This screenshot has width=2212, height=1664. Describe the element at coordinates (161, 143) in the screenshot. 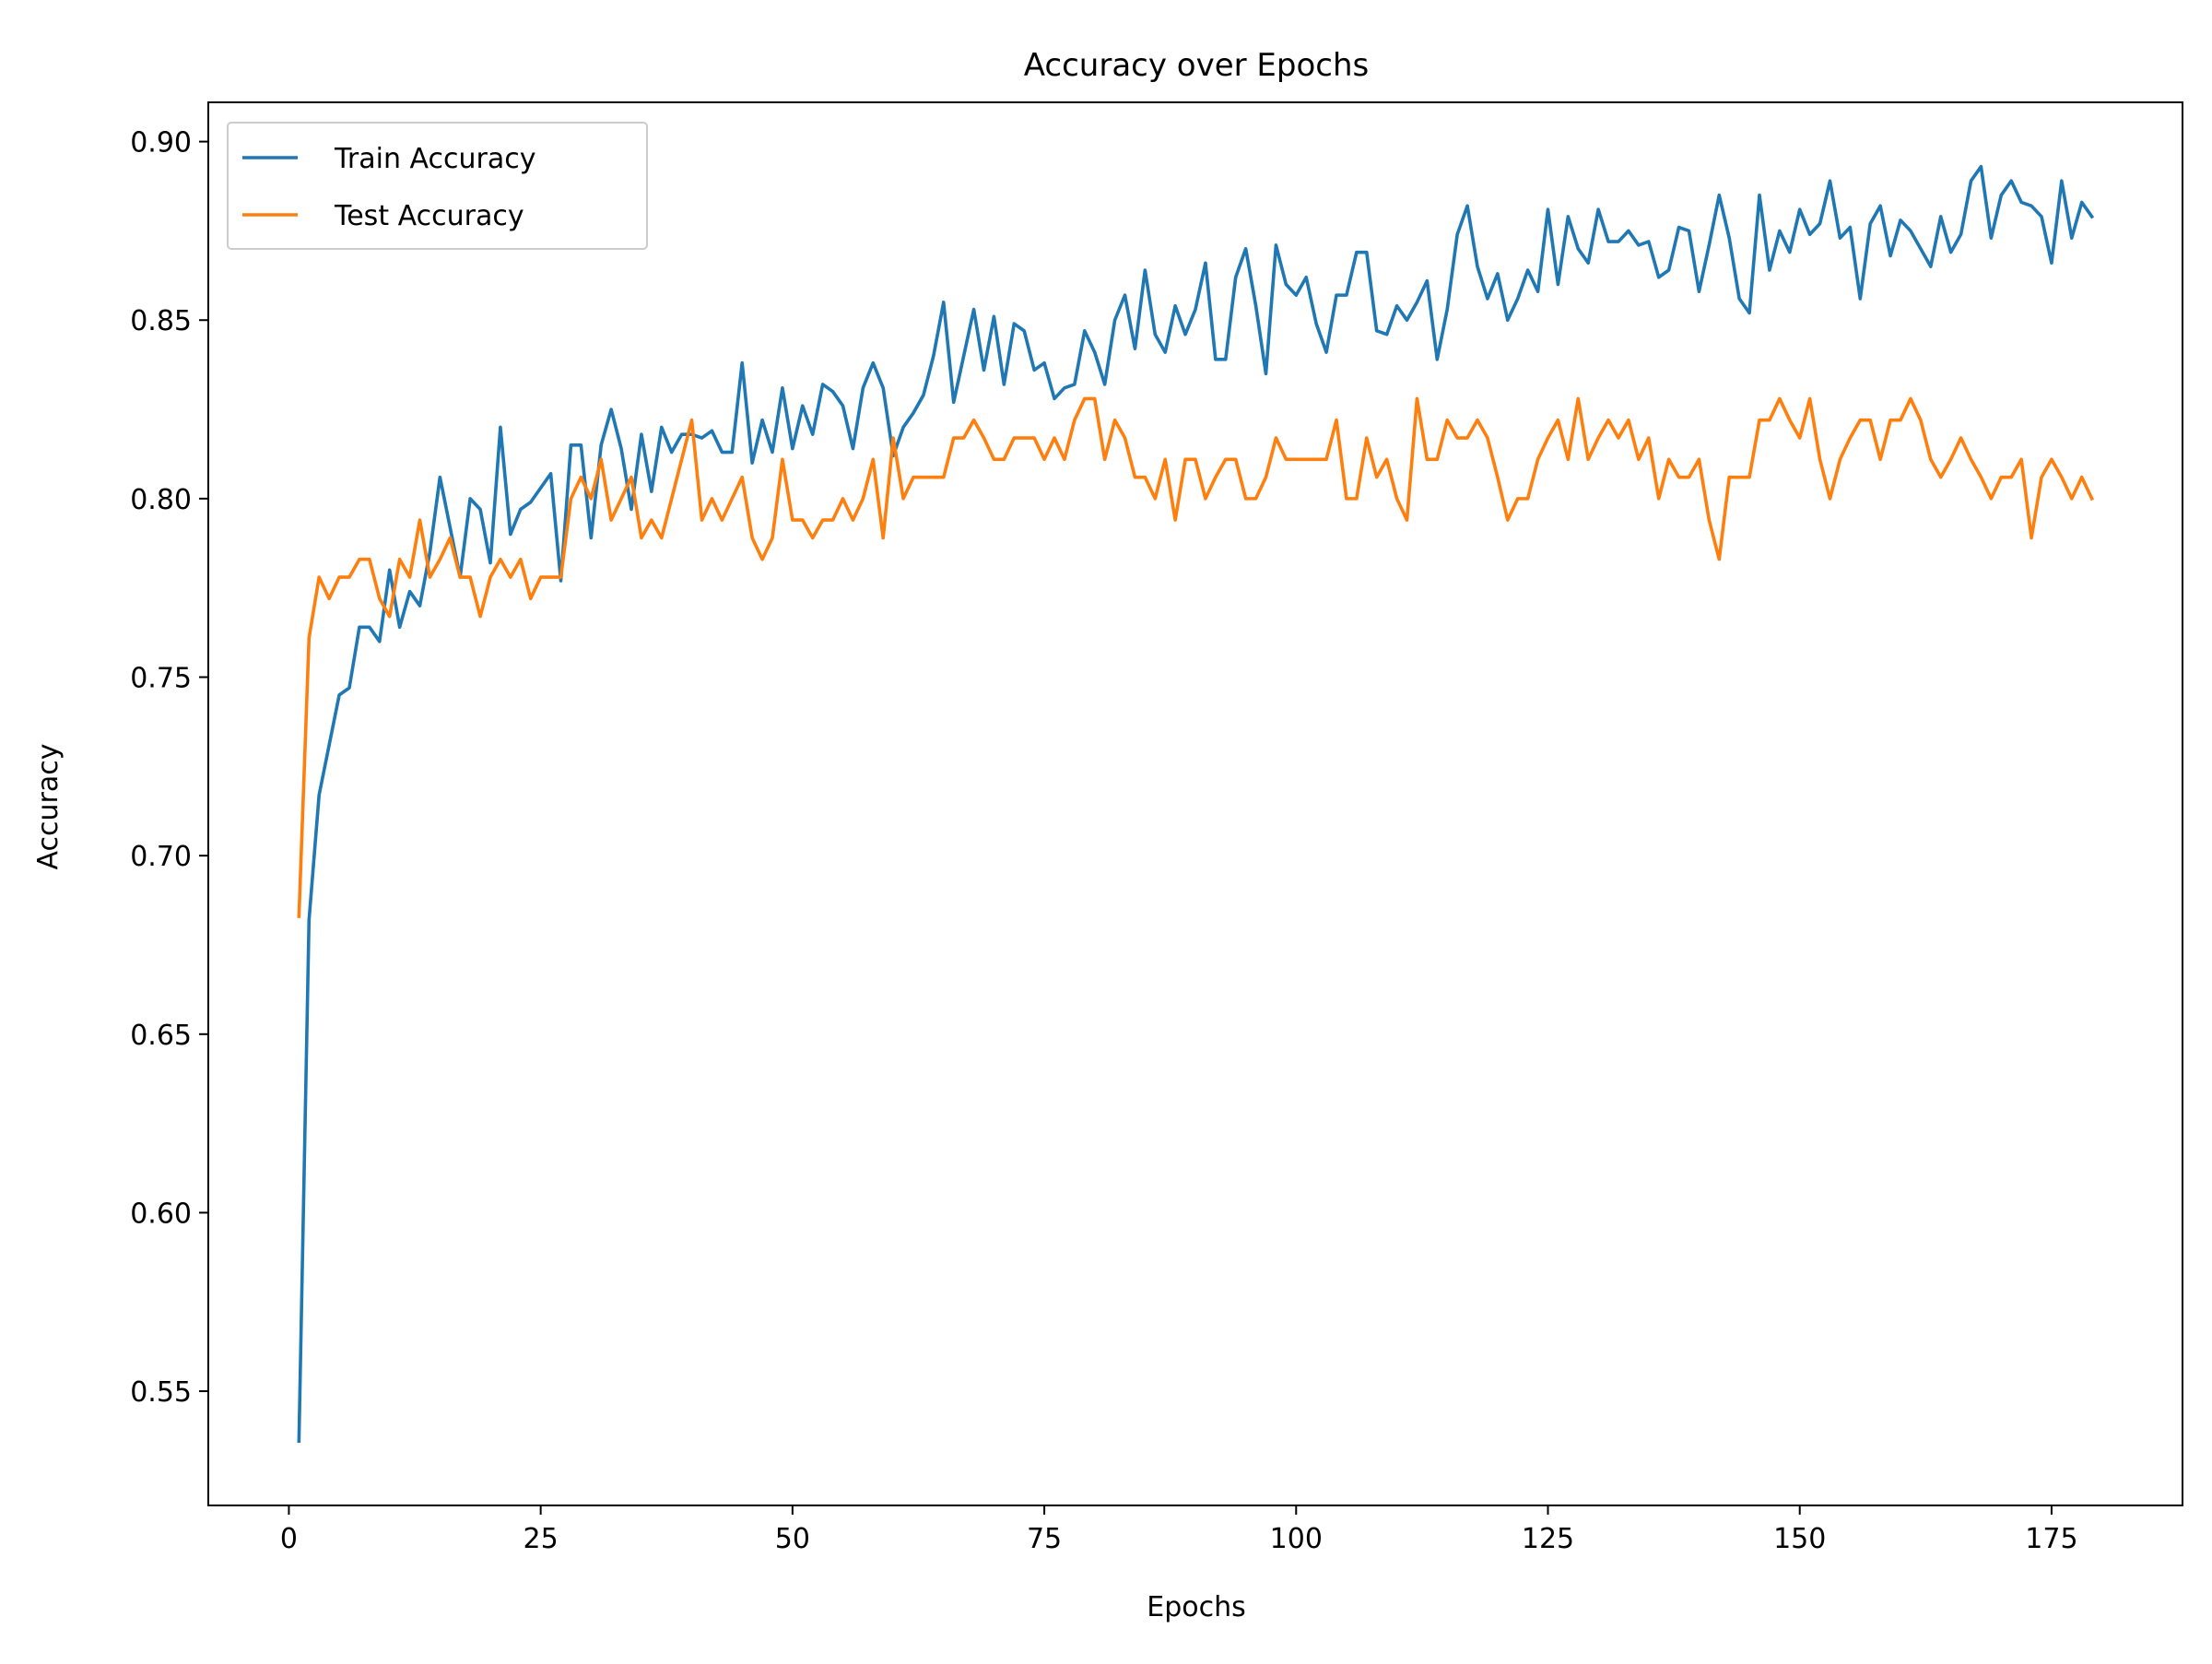

I see `y-tick-label: 0.90` at that location.